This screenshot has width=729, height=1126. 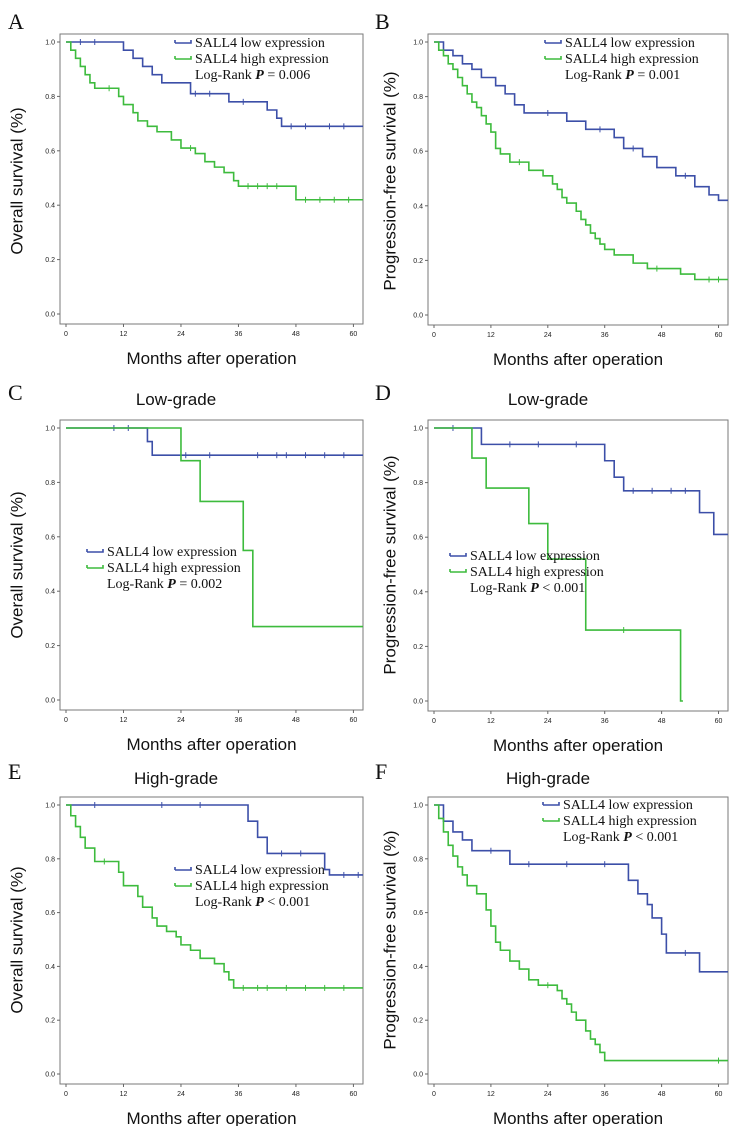 I want to click on panel-letter: E, so click(x=14, y=771).